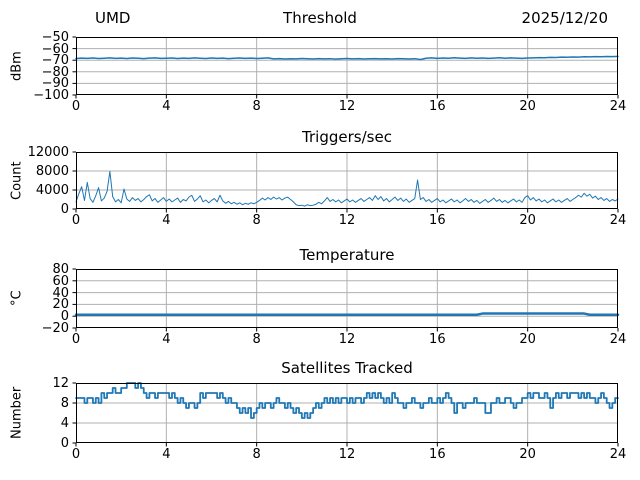  I want to click on y-tick-label: 60, so click(60, 281).